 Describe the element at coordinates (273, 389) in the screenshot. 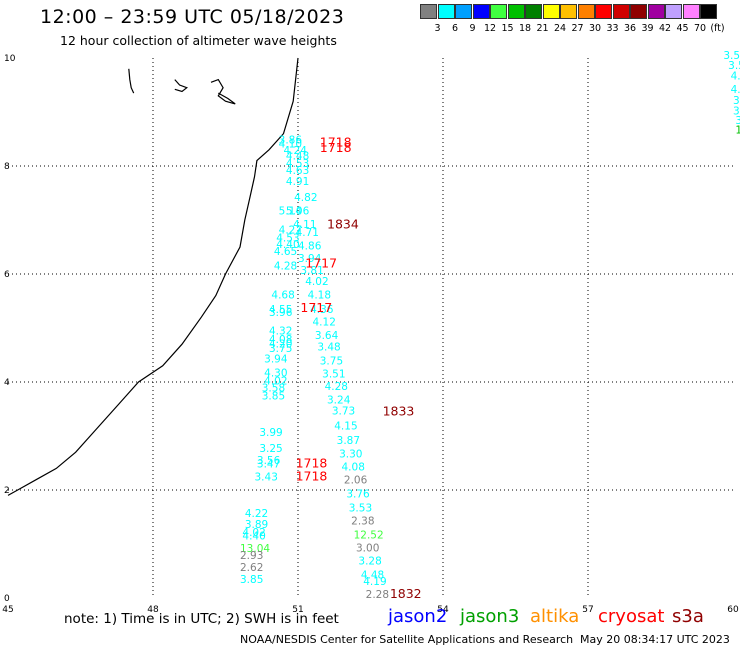

I see `wave-height-label: 3.58` at that location.